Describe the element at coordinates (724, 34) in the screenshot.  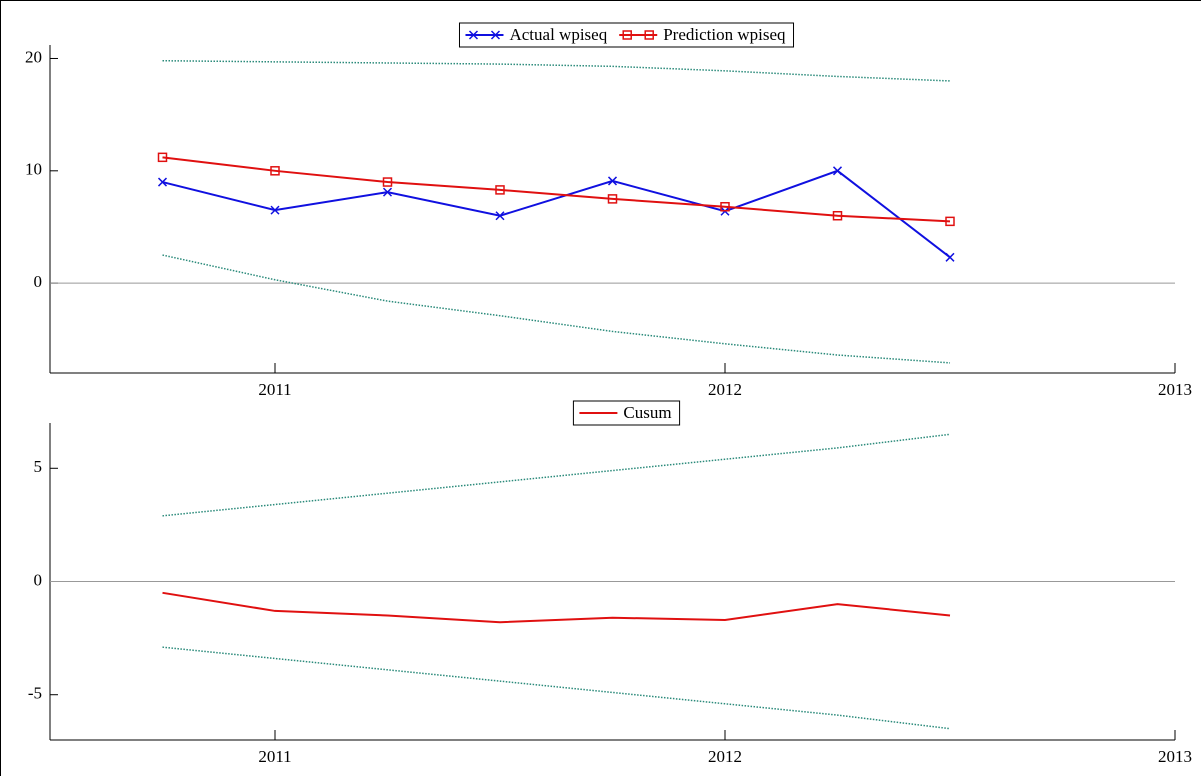
I see `legend-label: Prediction wpiseq` at that location.